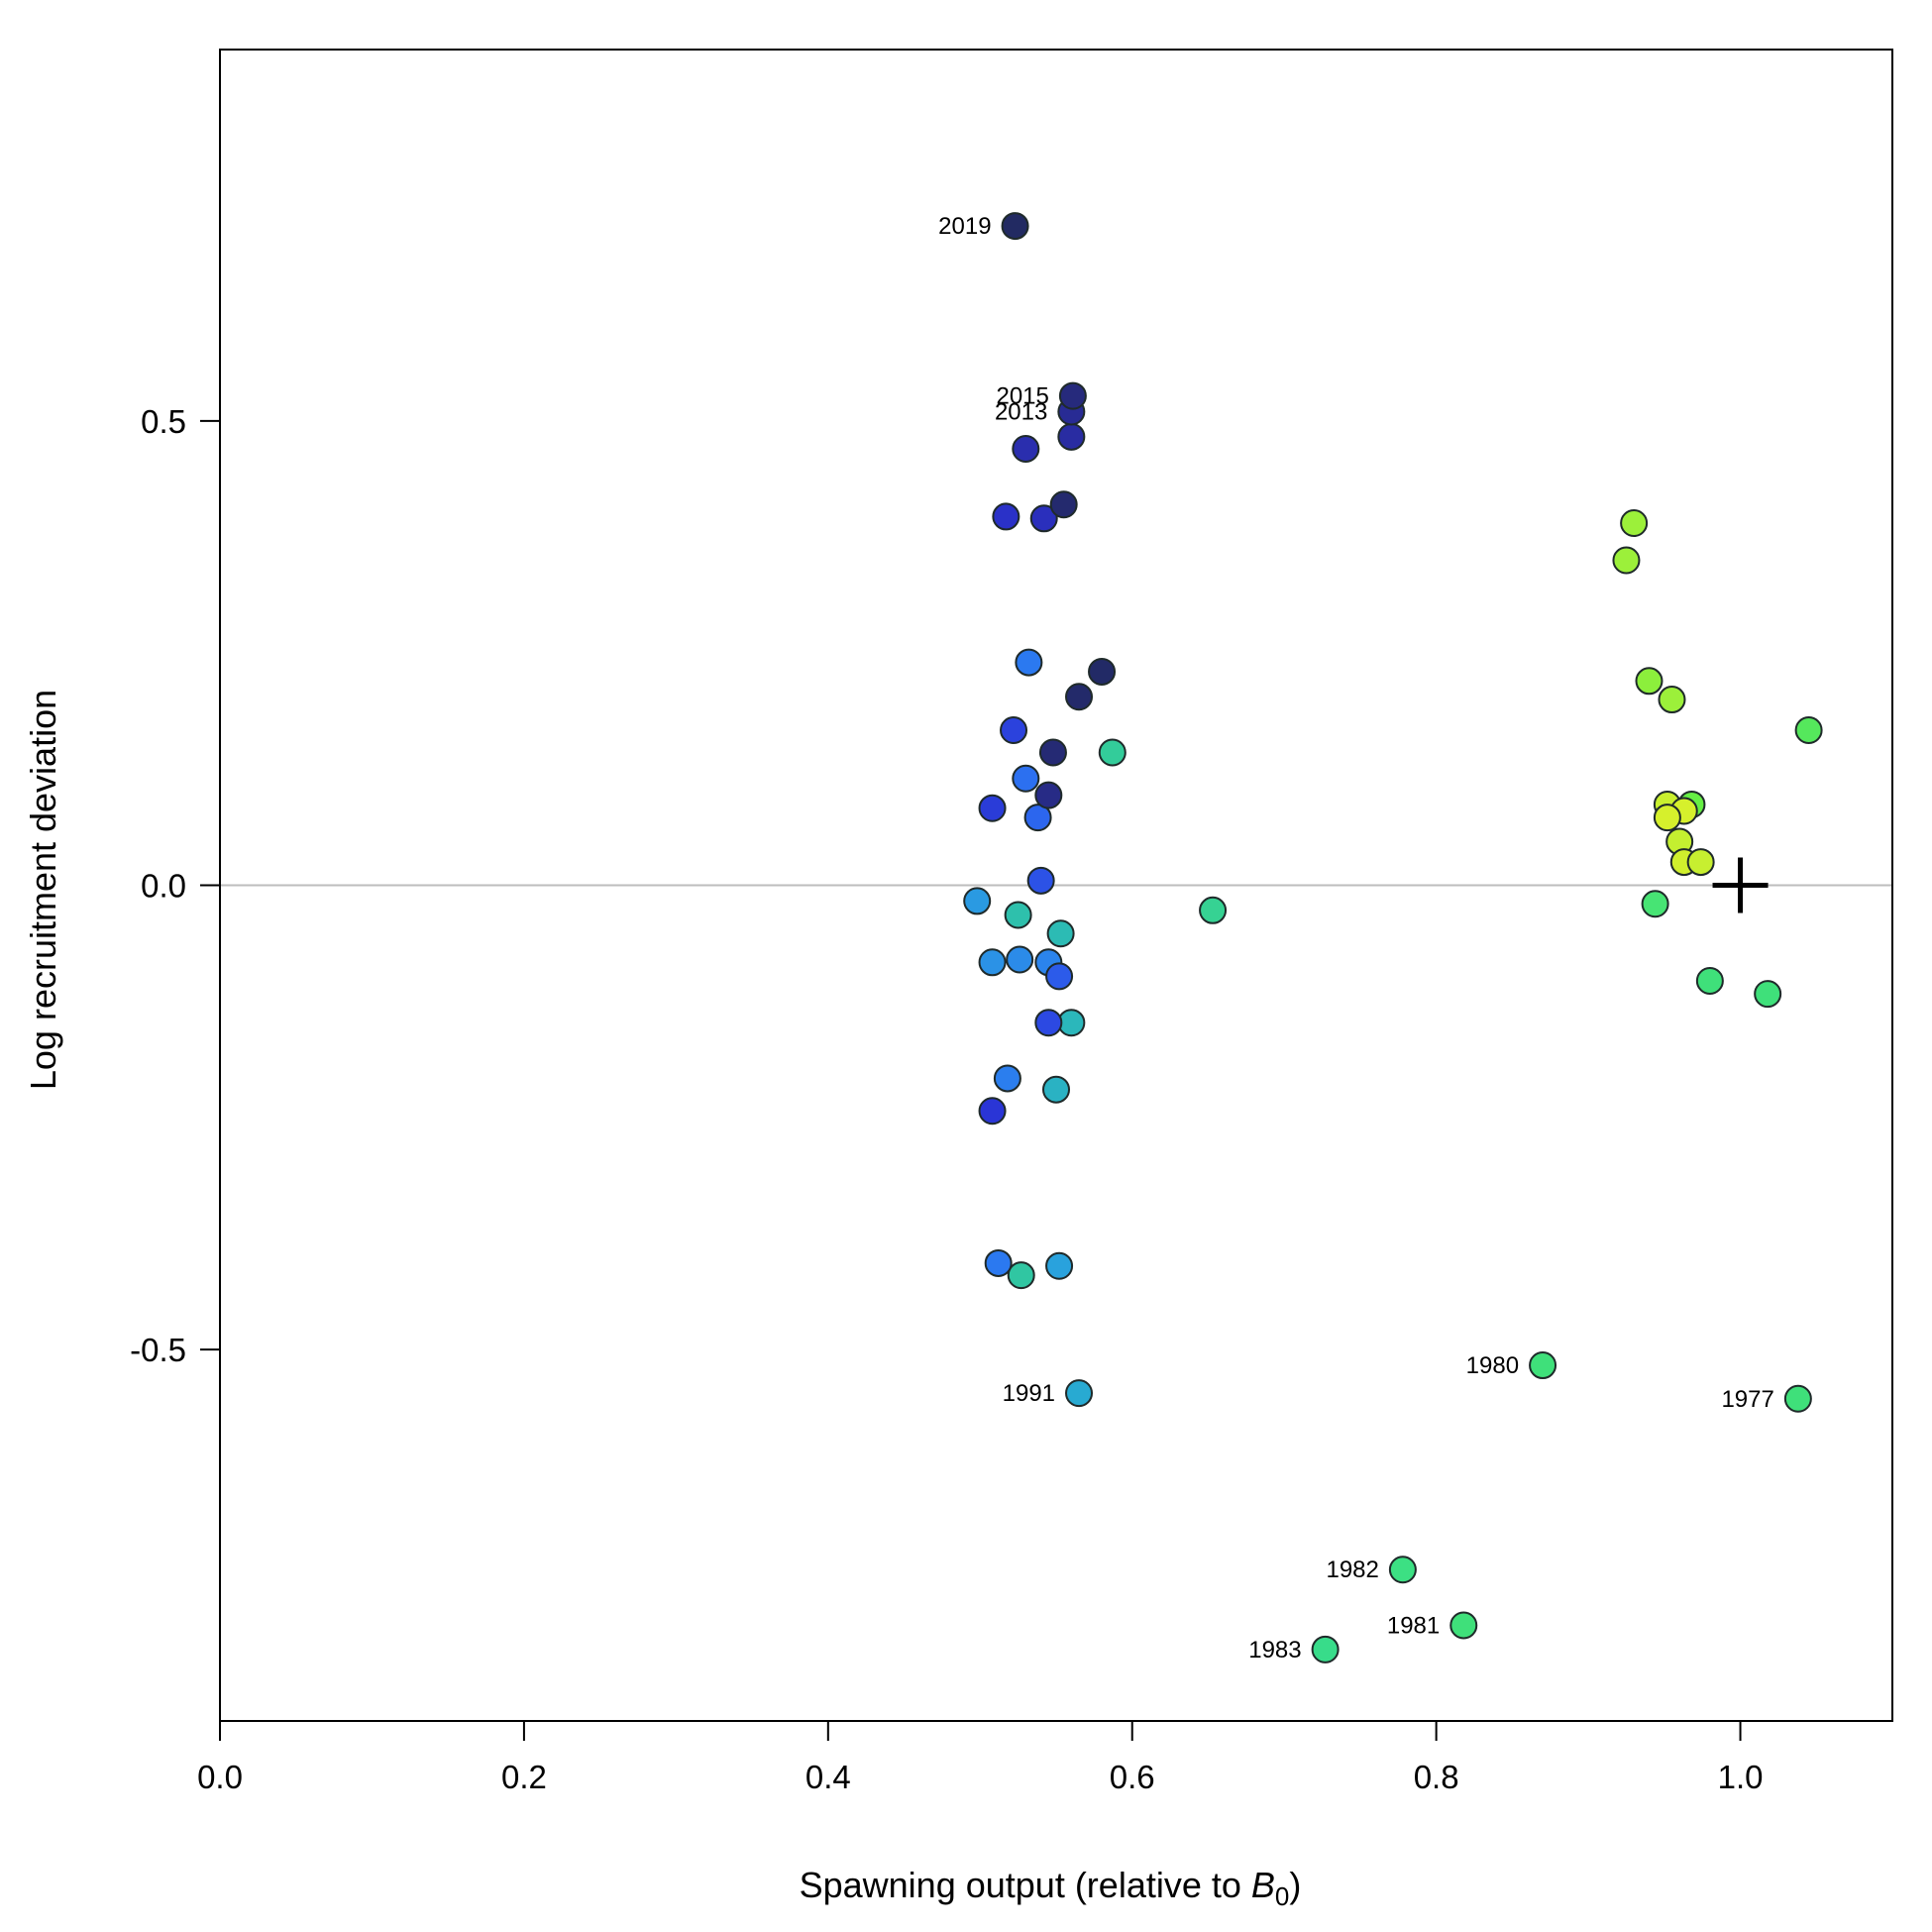  I want to click on y-tick-label: -0.5, so click(158, 1350).